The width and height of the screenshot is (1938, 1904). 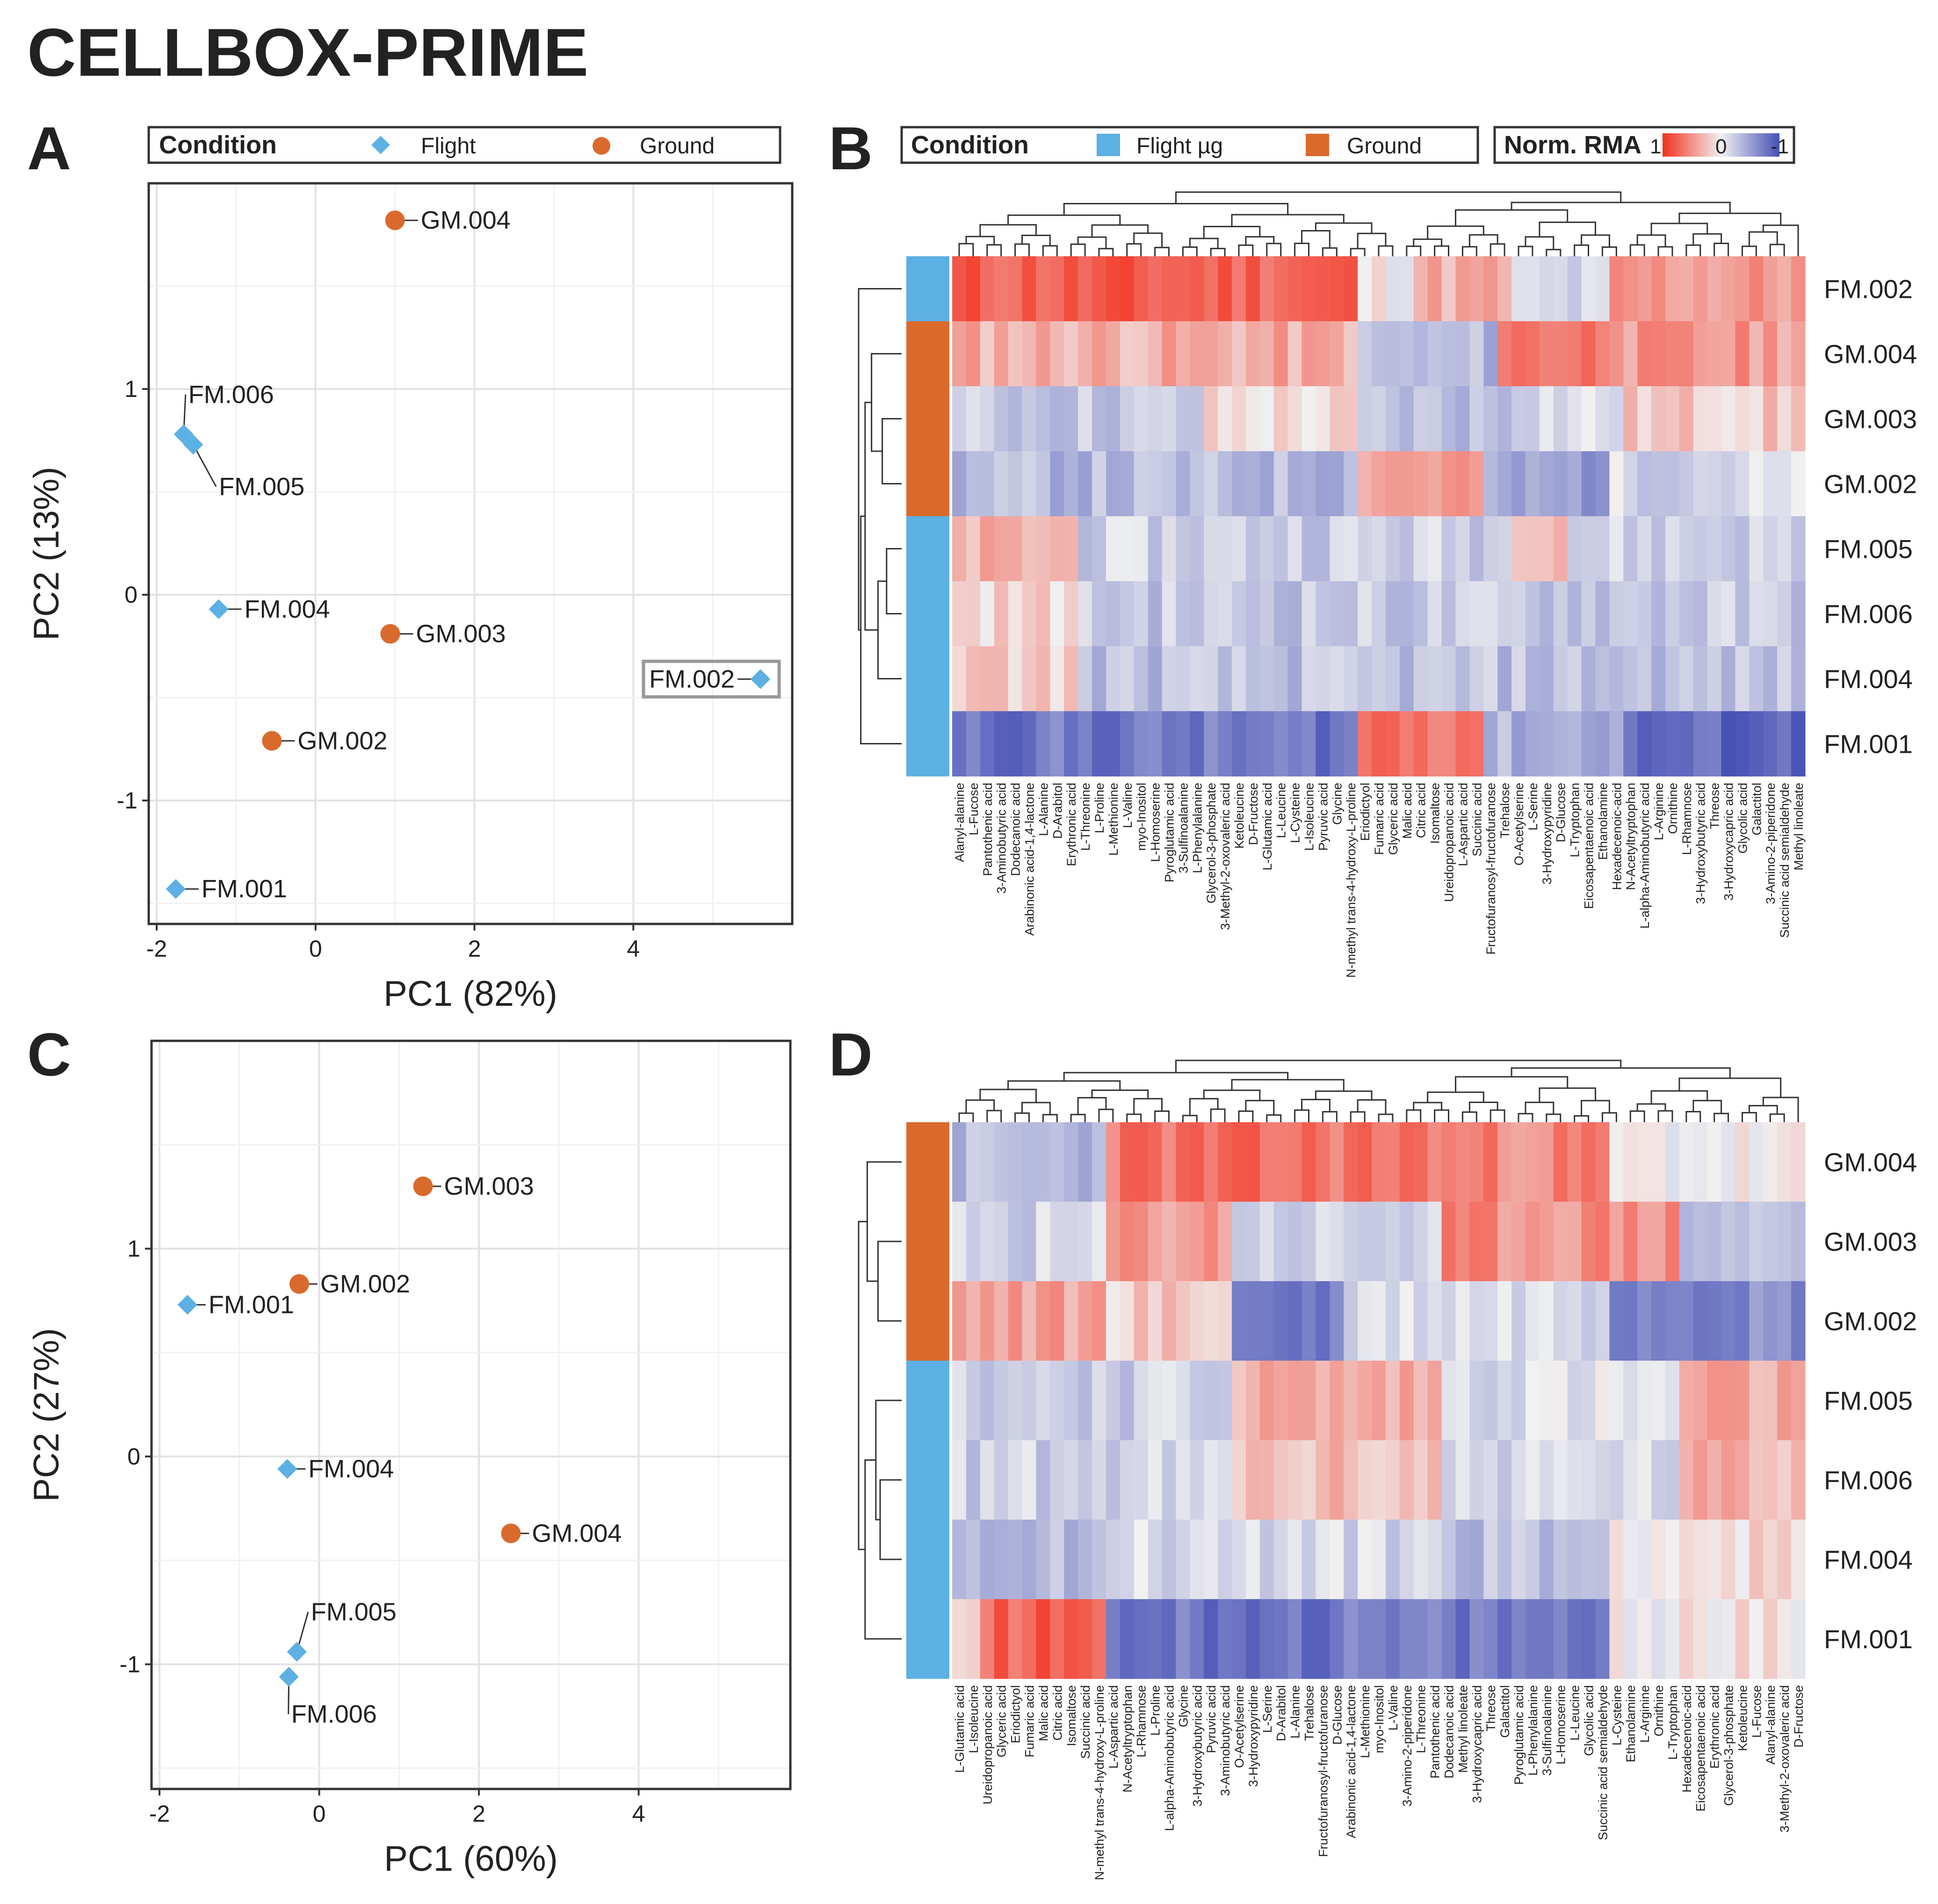 What do you see at coordinates (1491, 869) in the screenshot?
I see `heatmap-column-label: Fructofuranosyl-fructofuranose` at bounding box center [1491, 869].